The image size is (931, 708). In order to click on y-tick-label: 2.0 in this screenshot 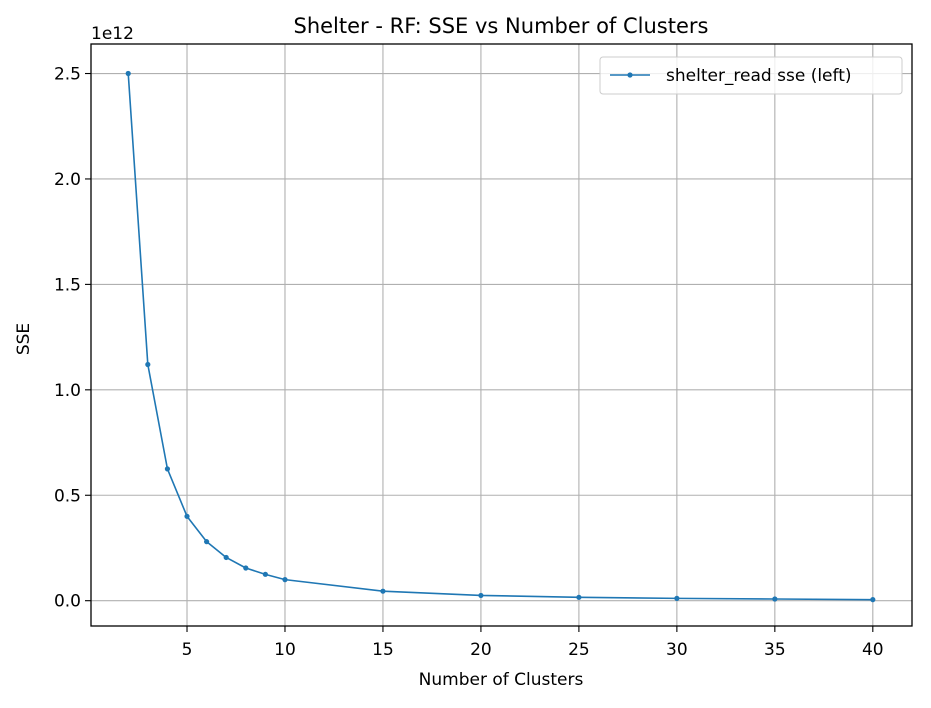, I will do `click(67, 180)`.